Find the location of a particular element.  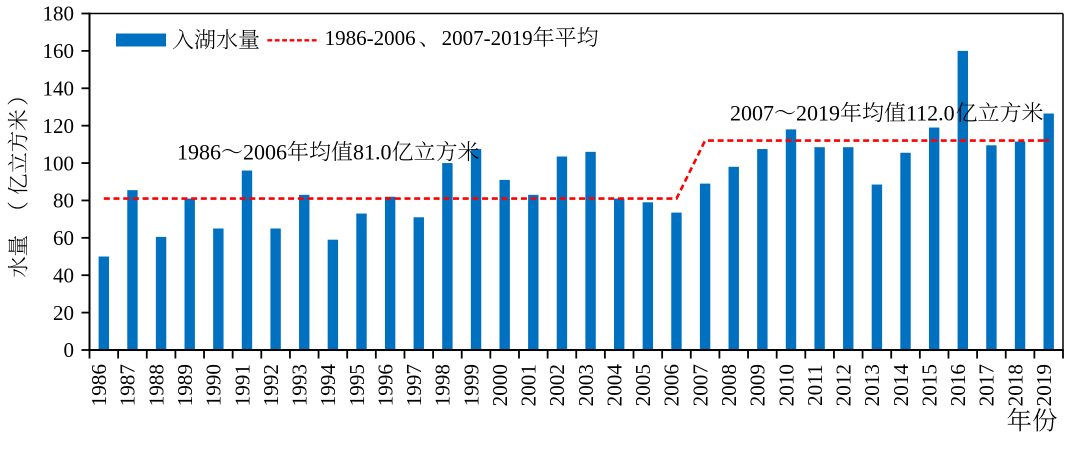

svg-text: 2005 is located at coordinates (643, 385).